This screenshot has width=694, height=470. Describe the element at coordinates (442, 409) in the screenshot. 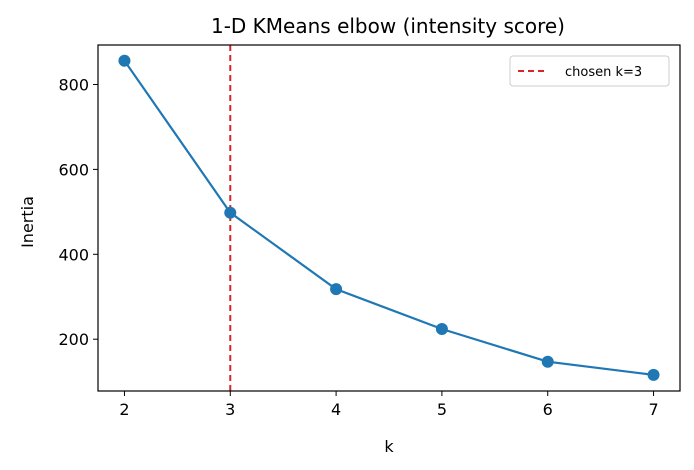

I see `x-tick-label: 5` at that location.